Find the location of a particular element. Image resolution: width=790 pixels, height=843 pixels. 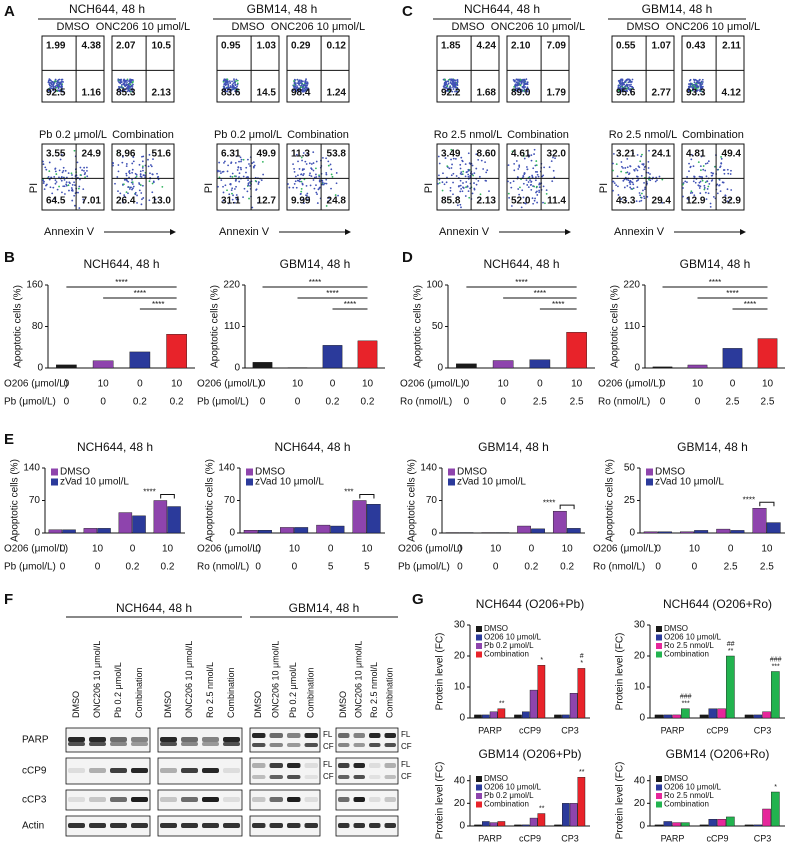

blot-row-label: PARP is located at coordinates (35, 740).